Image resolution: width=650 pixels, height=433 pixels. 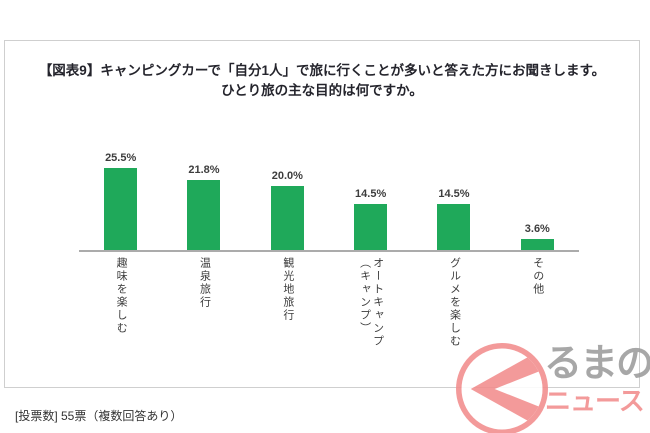 What do you see at coordinates (537, 276) in the screenshot?
I see `category-label: その他` at bounding box center [537, 276].